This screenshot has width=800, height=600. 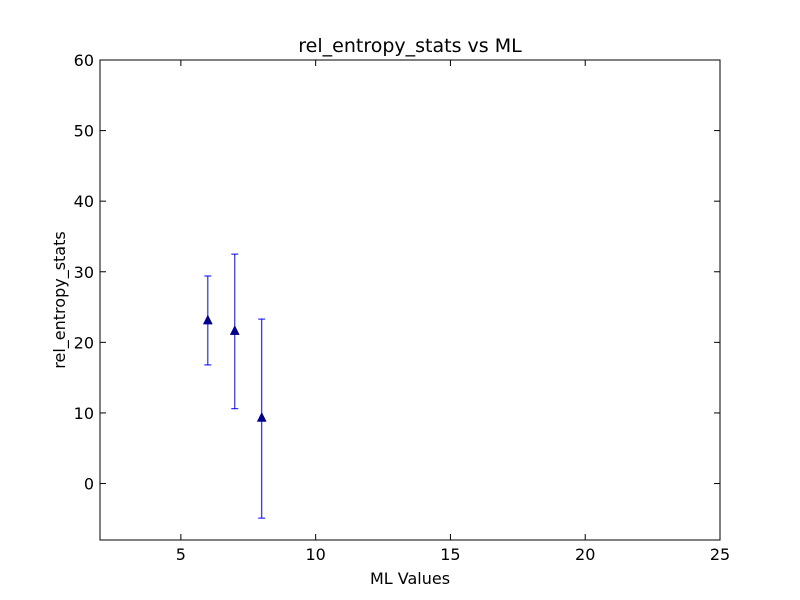 I want to click on y-tick-label: 20, so click(x=84, y=342).